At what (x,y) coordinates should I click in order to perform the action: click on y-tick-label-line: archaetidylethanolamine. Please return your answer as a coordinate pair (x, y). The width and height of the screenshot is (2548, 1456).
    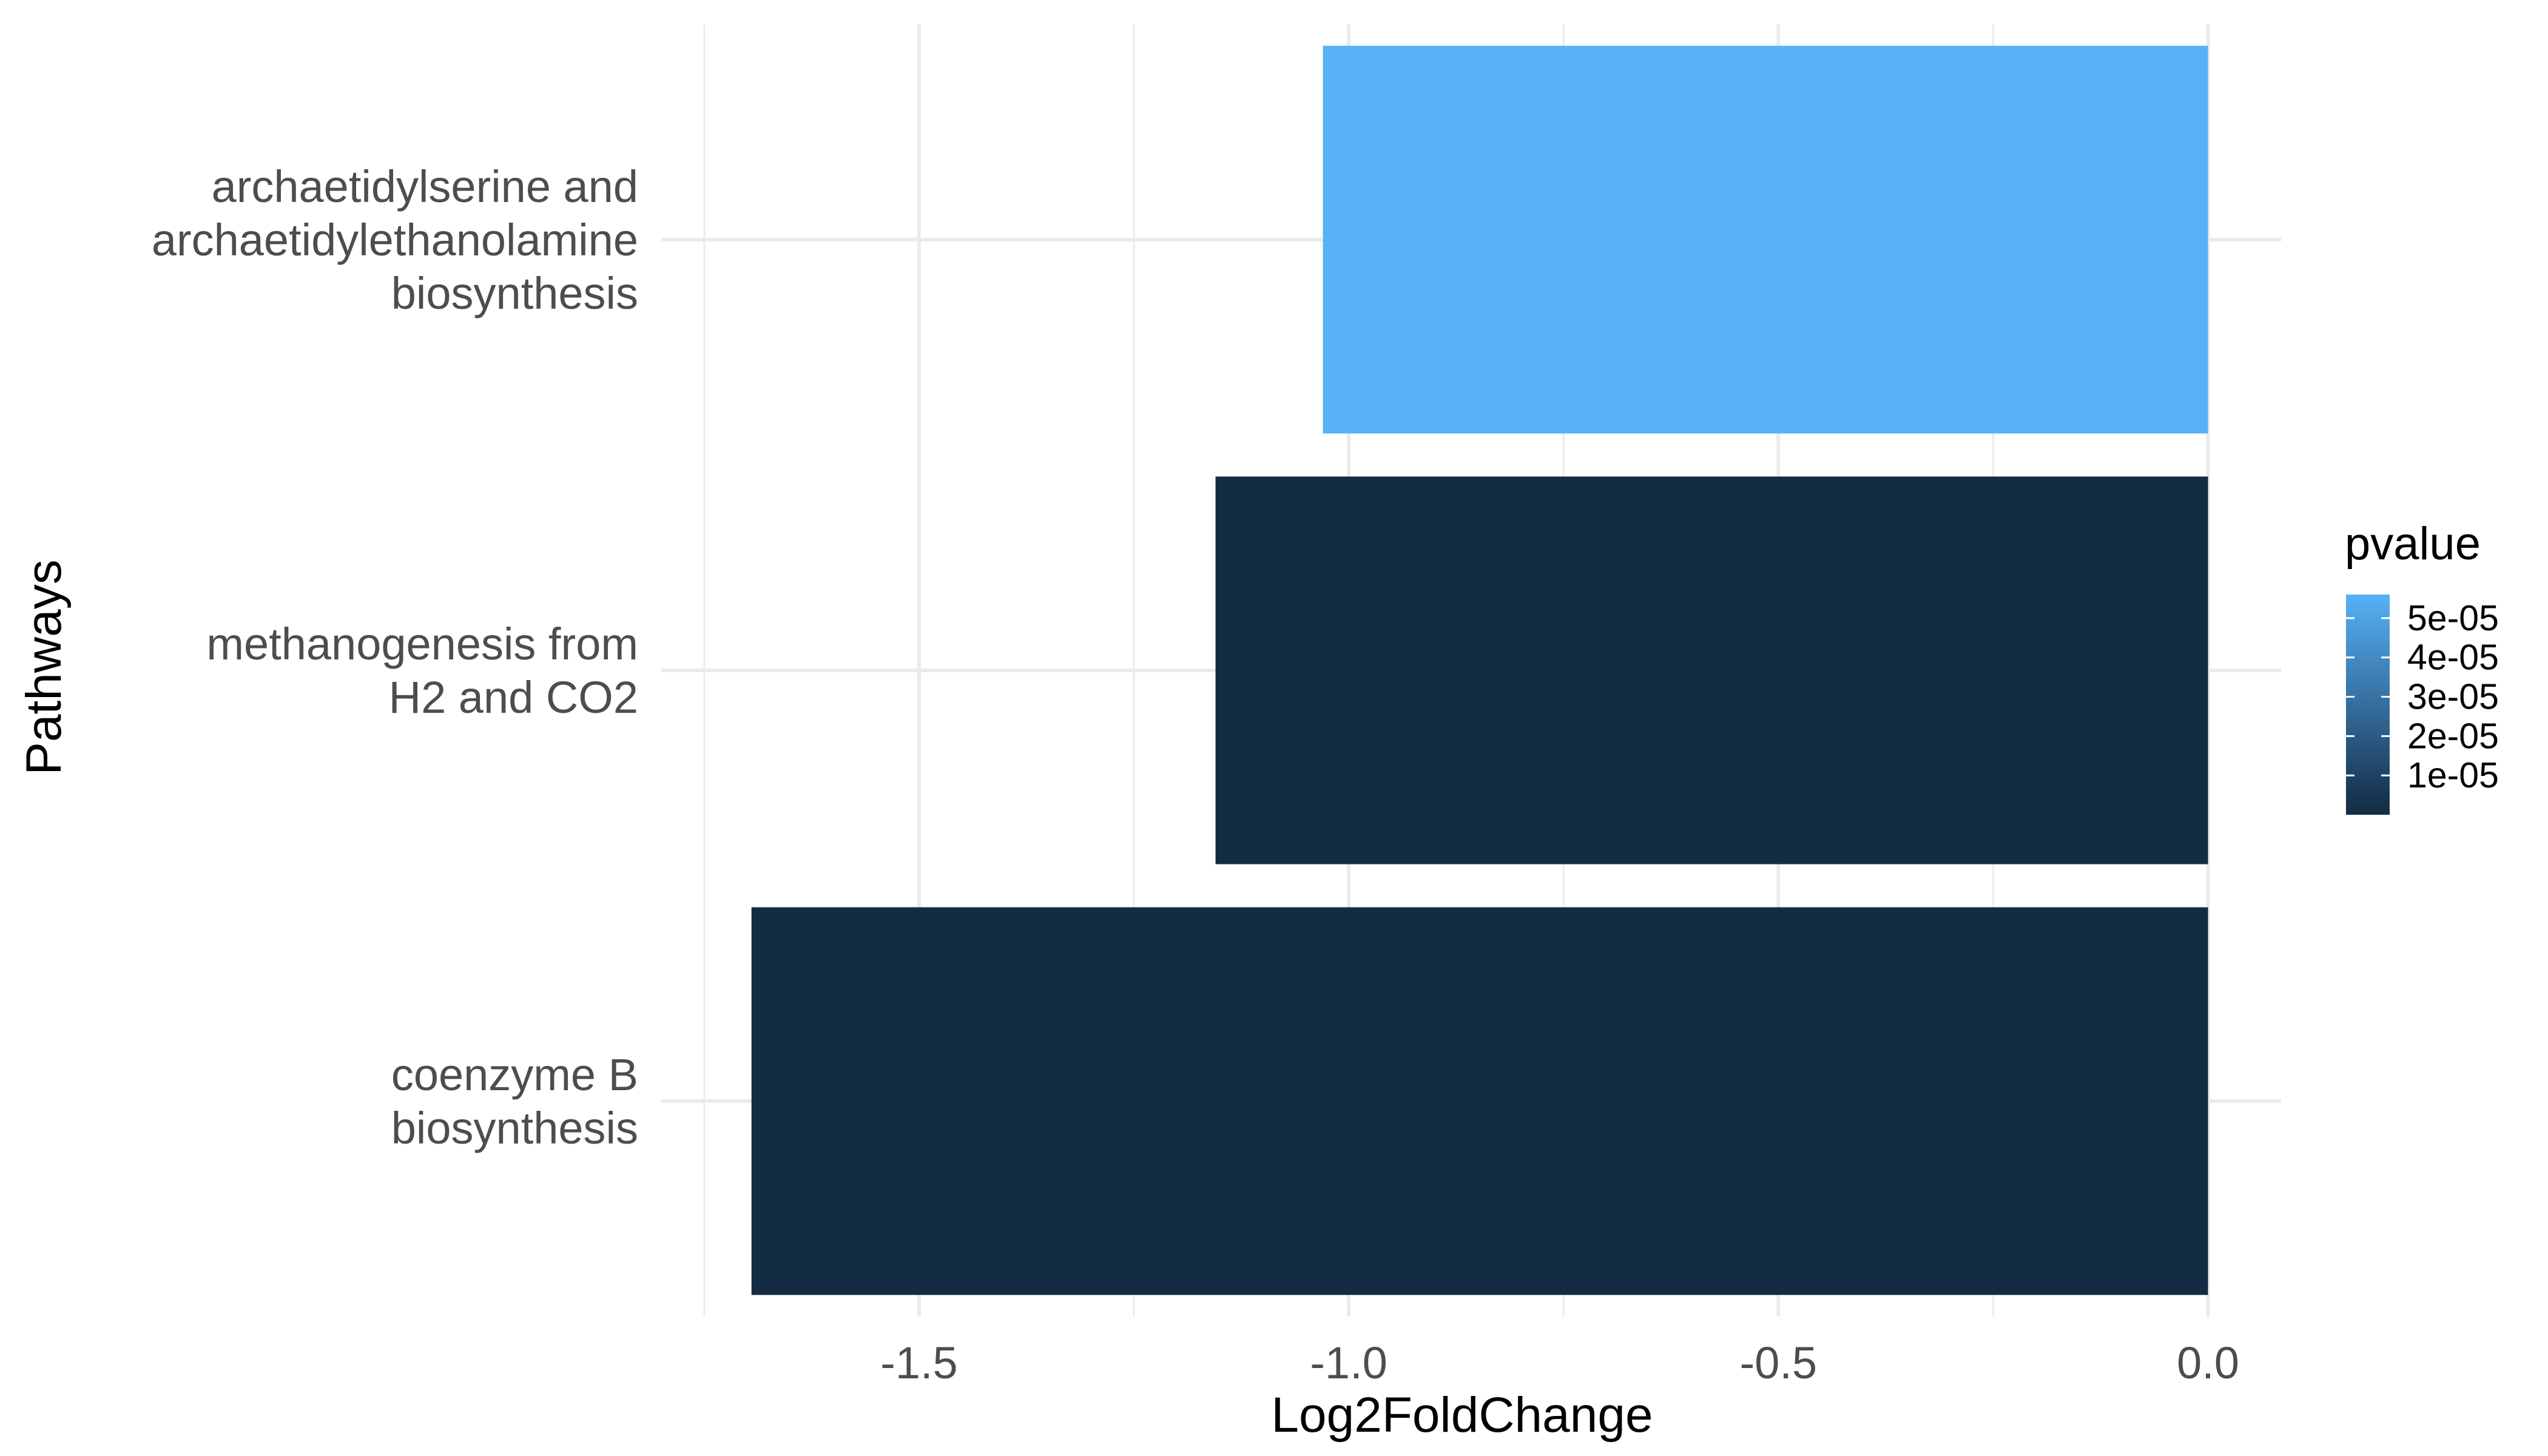
    Looking at the image, I should click on (395, 240).